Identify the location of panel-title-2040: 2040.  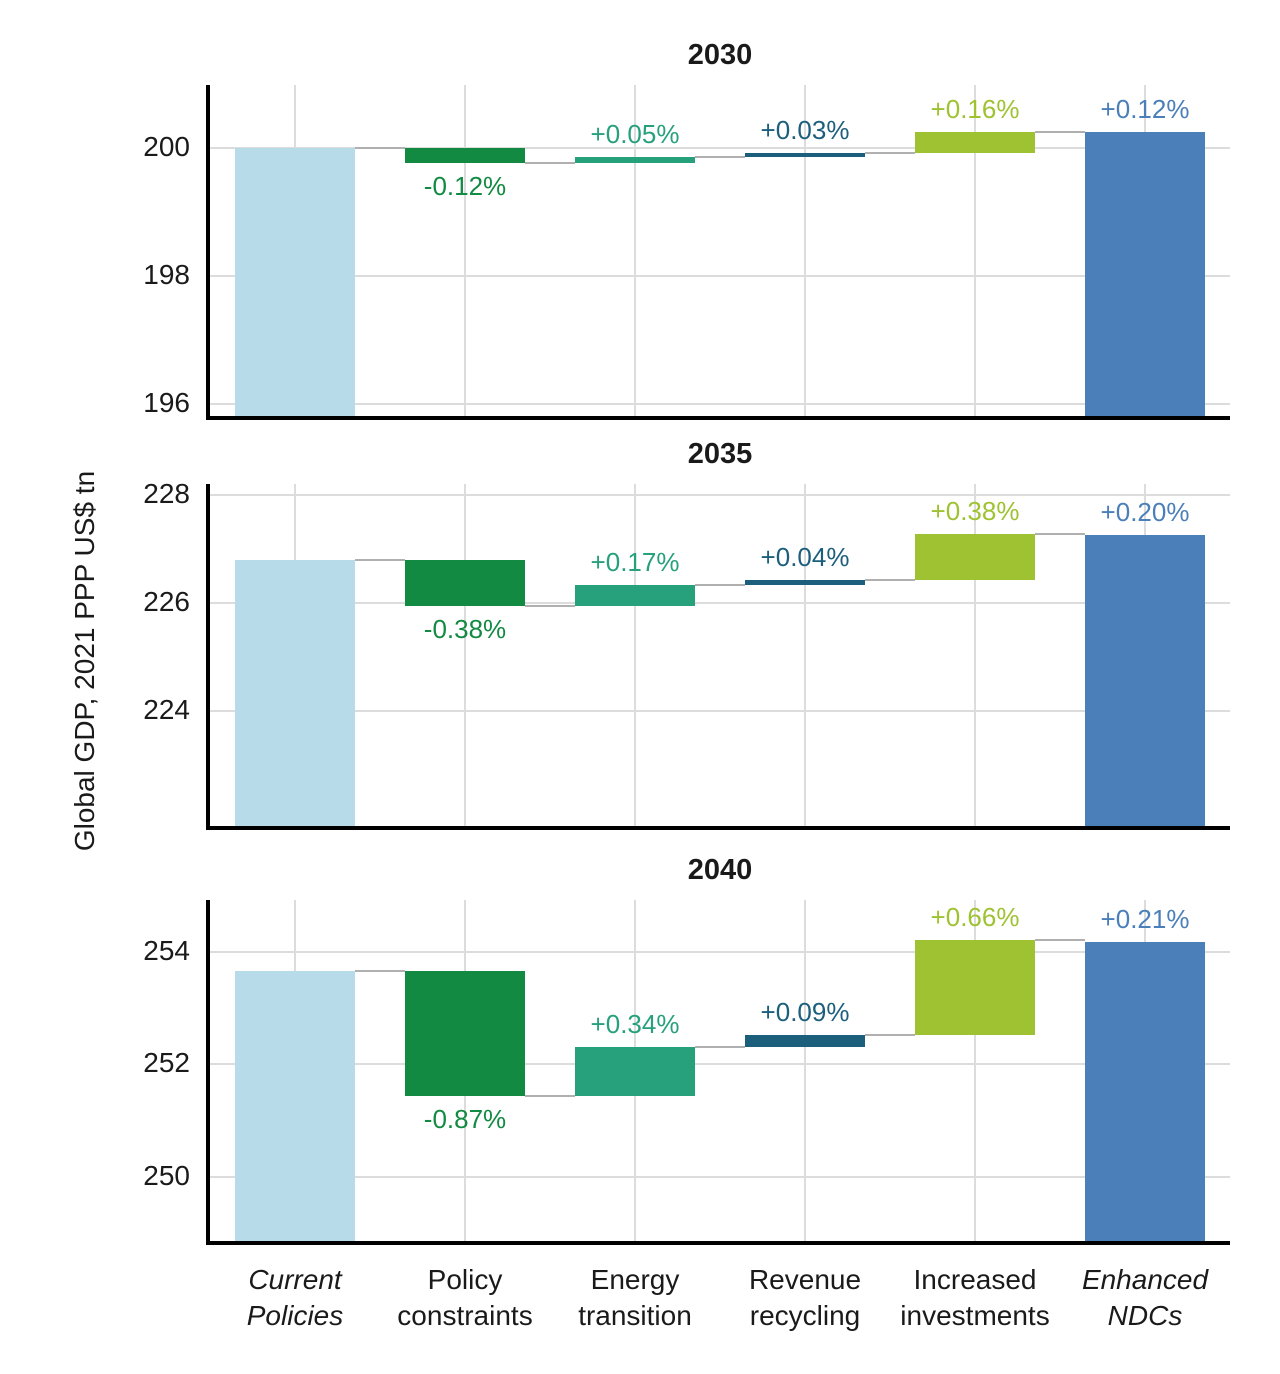
(720, 870).